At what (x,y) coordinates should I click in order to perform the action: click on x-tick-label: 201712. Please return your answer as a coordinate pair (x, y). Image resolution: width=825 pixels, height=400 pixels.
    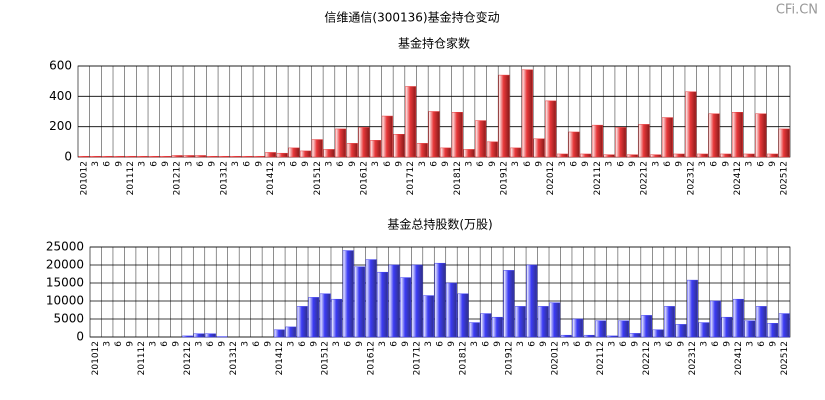
    Looking at the image, I should click on (418, 358).